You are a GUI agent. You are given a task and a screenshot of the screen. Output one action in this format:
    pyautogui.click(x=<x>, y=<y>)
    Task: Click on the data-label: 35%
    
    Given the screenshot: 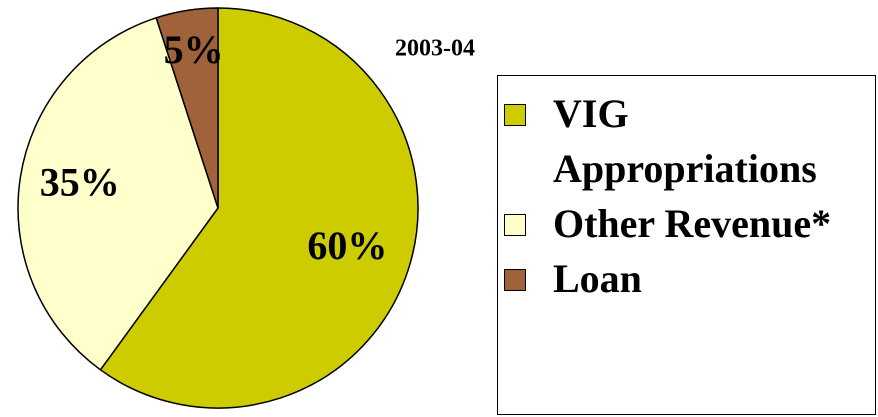 What is the action you would take?
    pyautogui.click(x=80, y=181)
    